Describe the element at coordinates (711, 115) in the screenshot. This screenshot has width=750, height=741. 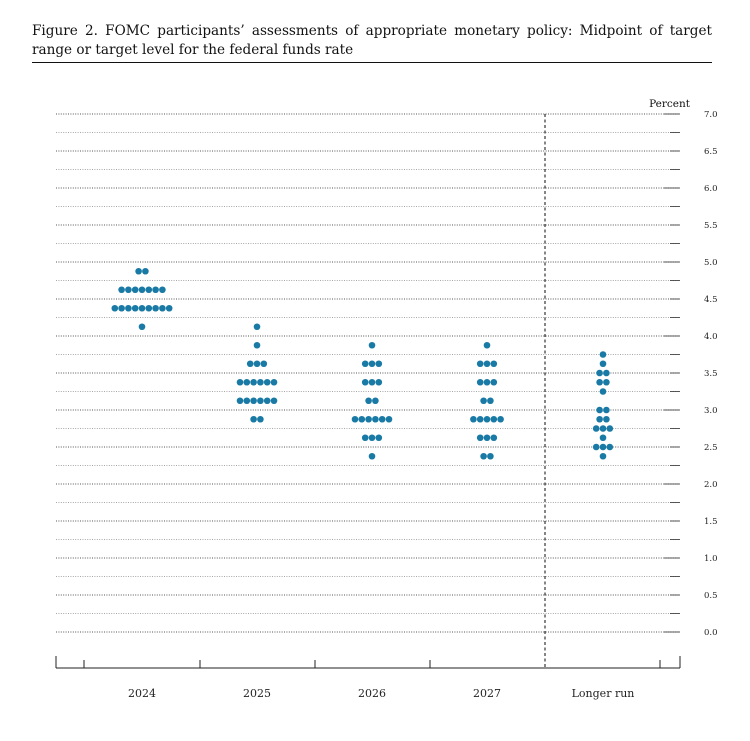
I see `y-tick-label: 7.0` at that location.